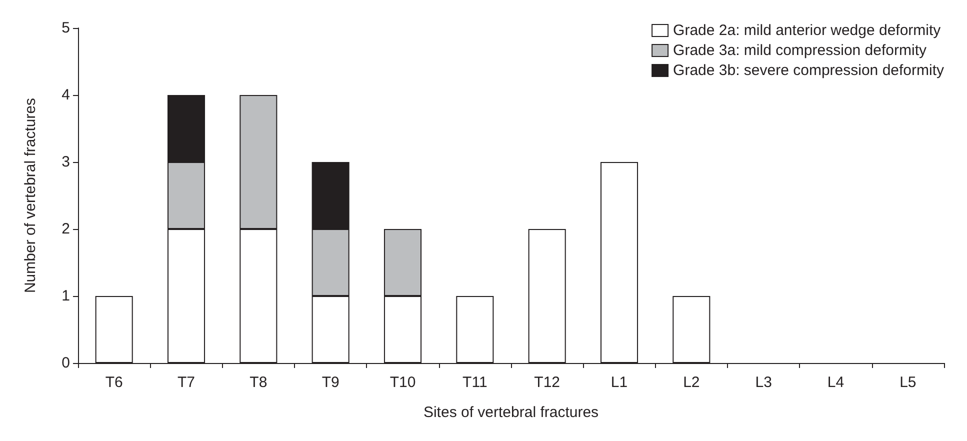  What do you see at coordinates (691, 382) in the screenshot?
I see `x-tick-label: L2` at bounding box center [691, 382].